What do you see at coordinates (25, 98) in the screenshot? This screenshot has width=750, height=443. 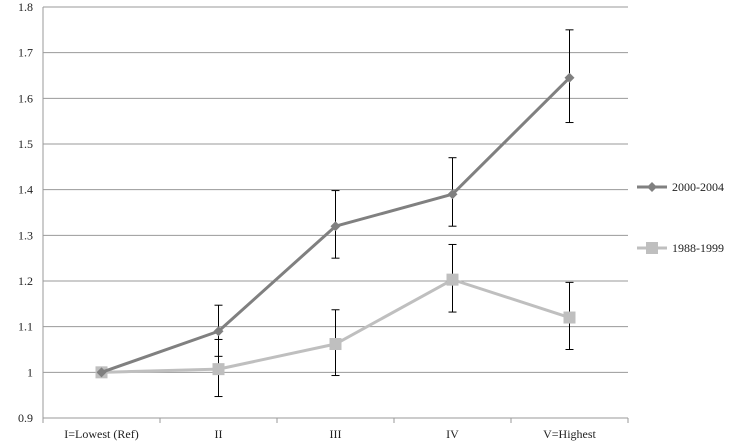 I see `y-tick-label: 1.6` at bounding box center [25, 98].